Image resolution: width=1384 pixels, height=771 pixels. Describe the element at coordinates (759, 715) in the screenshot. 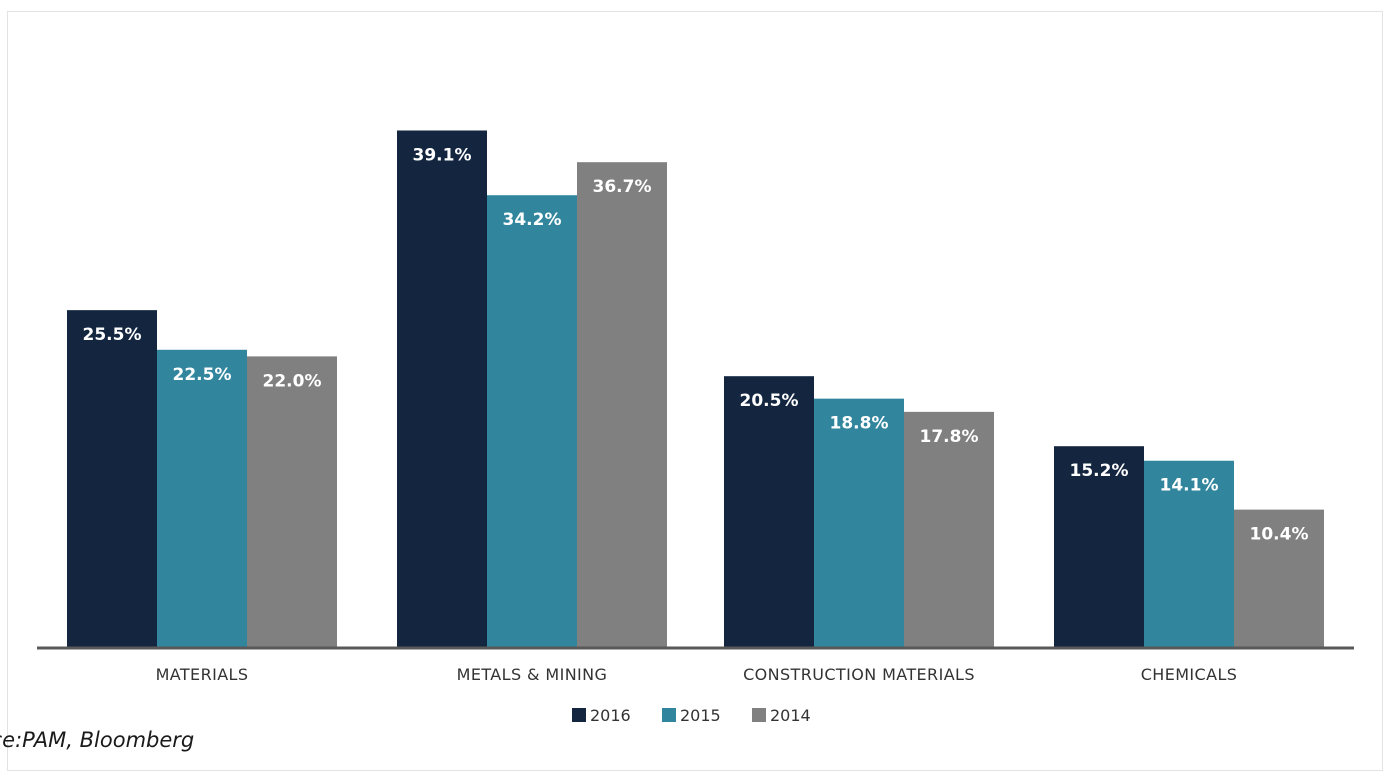

I see `legend-swatch-2014` at that location.